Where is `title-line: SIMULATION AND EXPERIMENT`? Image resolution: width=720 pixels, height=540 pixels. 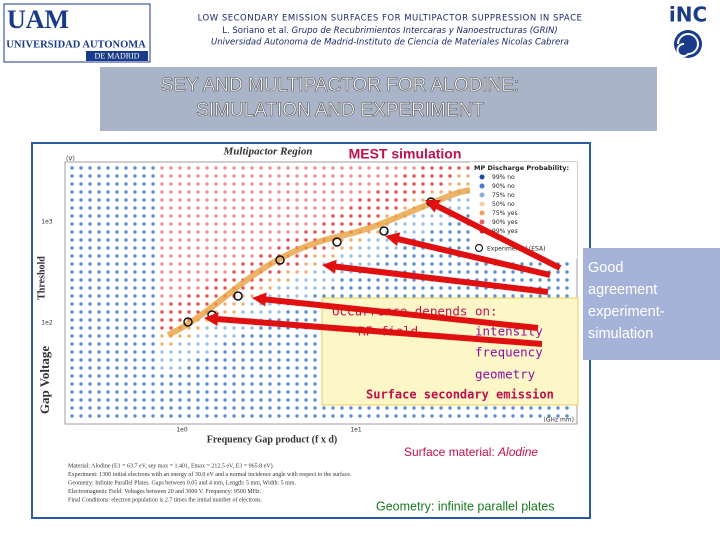
title-line: SIMULATION AND EXPERIMENT is located at coordinates (340, 110).